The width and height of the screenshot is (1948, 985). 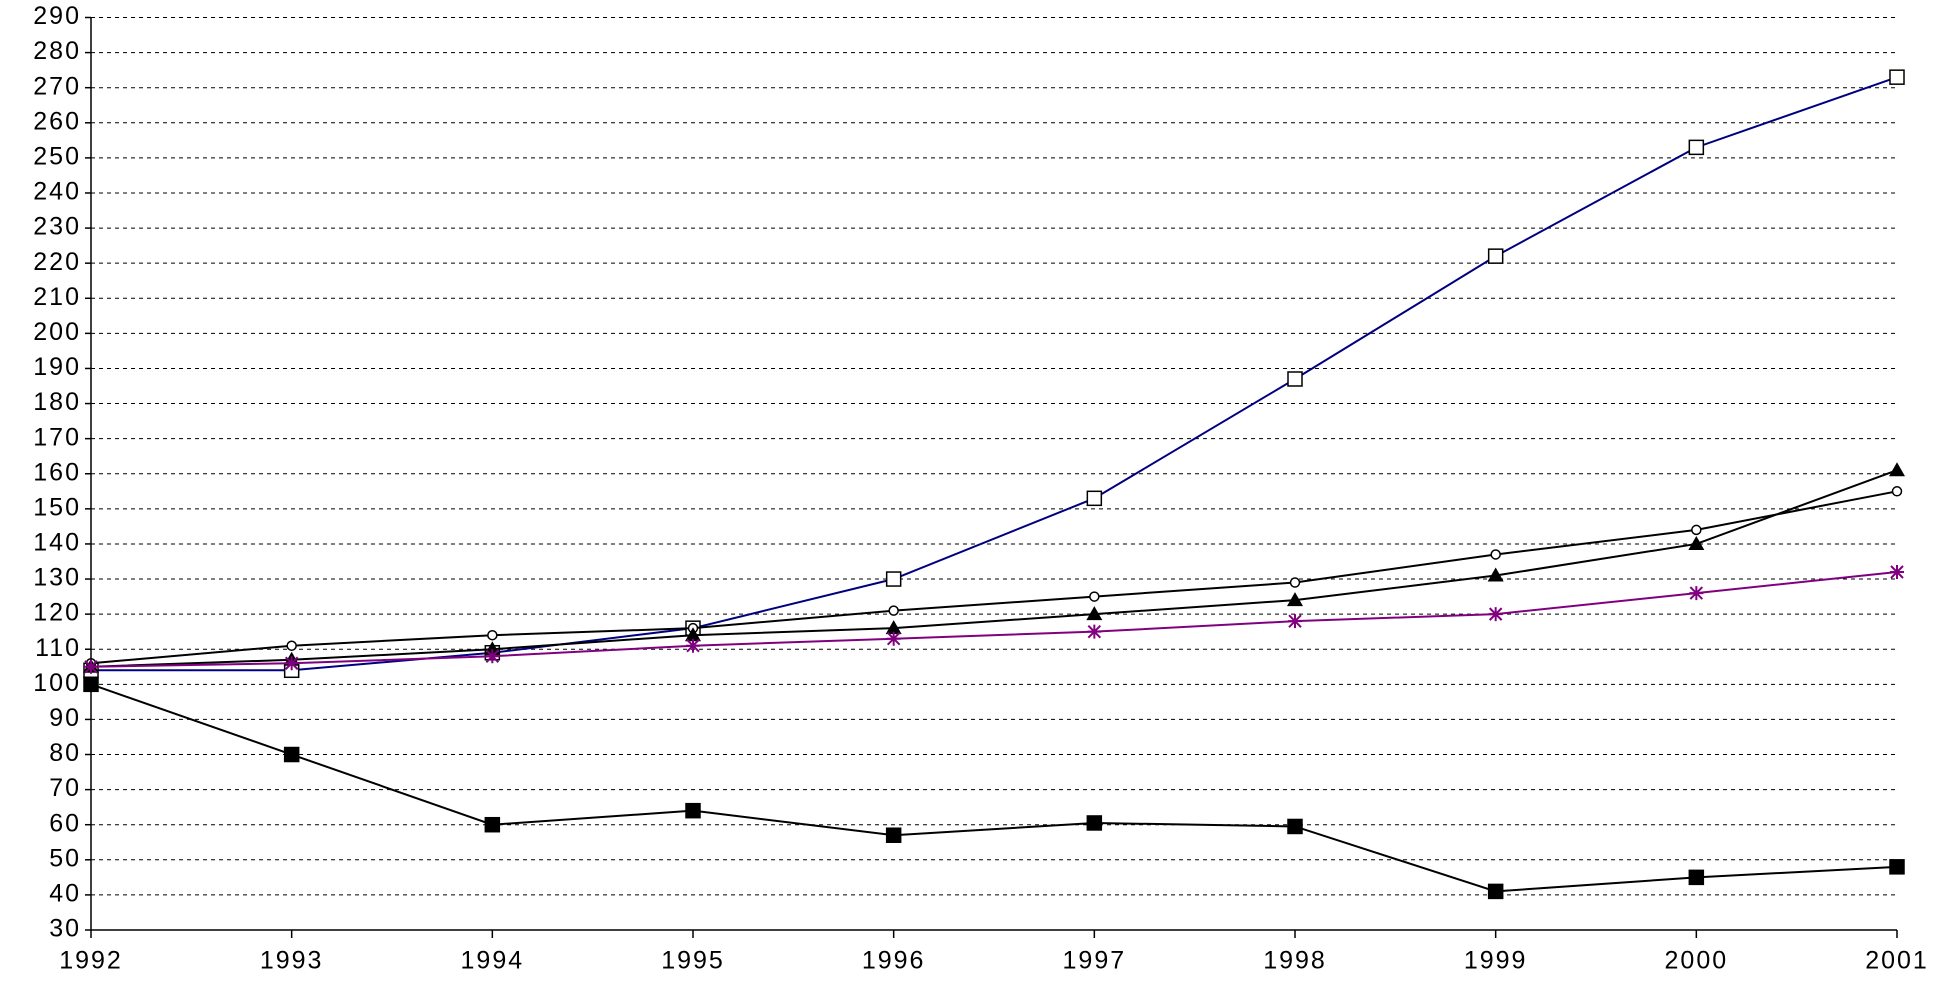 What do you see at coordinates (894, 961) in the screenshot?
I see `x-tick-label: 1996` at bounding box center [894, 961].